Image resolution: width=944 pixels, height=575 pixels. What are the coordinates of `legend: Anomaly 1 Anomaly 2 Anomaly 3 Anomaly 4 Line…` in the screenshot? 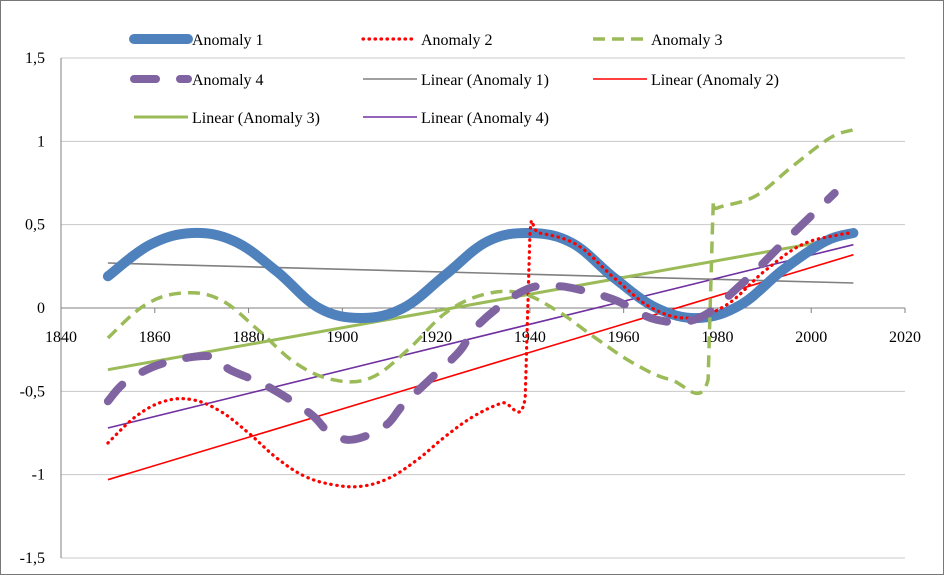 It's located at (454, 79).